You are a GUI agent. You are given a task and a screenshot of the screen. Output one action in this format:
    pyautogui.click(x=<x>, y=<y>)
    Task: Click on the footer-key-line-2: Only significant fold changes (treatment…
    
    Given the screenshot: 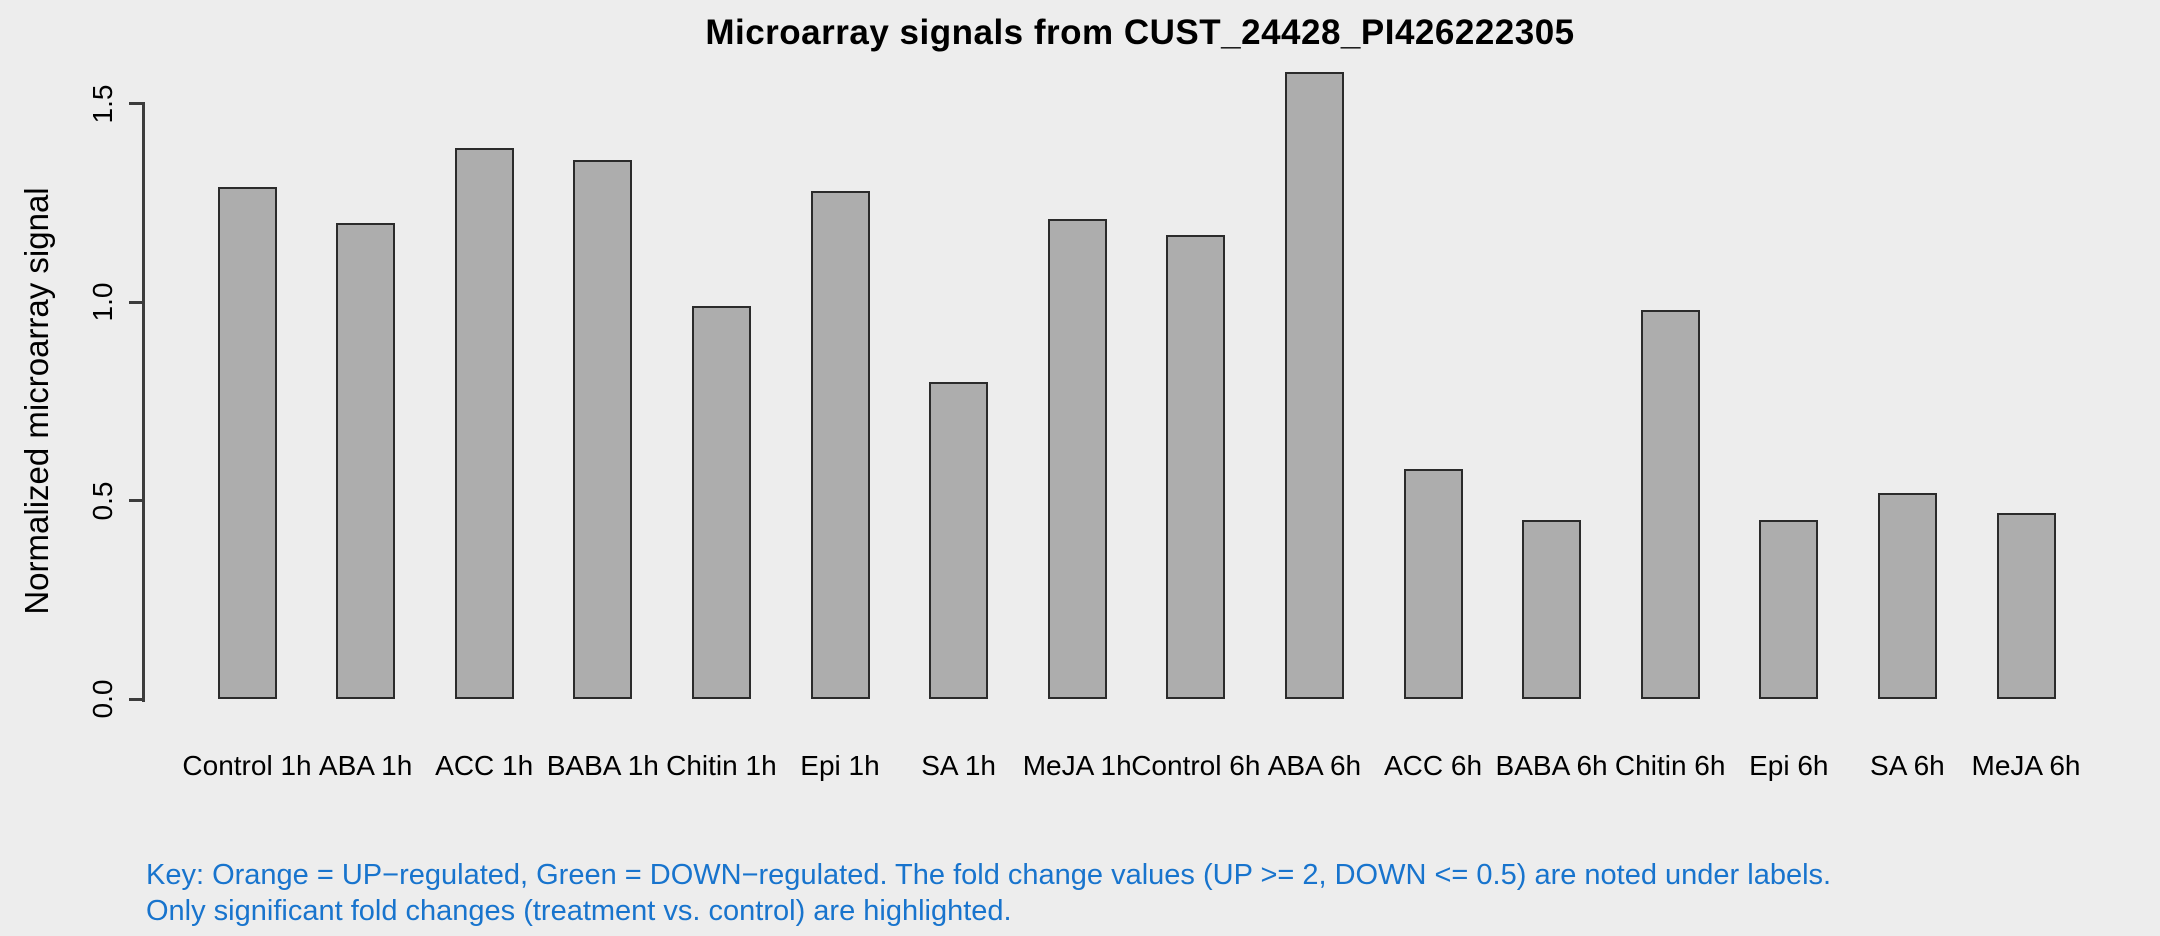 What is the action you would take?
    pyautogui.click(x=579, y=911)
    